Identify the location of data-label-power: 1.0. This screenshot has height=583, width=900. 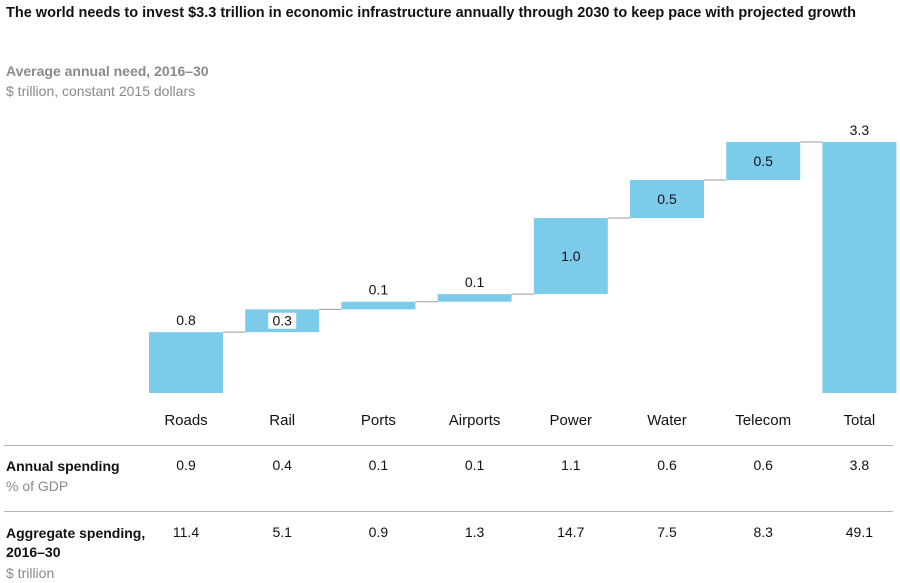
(571, 256).